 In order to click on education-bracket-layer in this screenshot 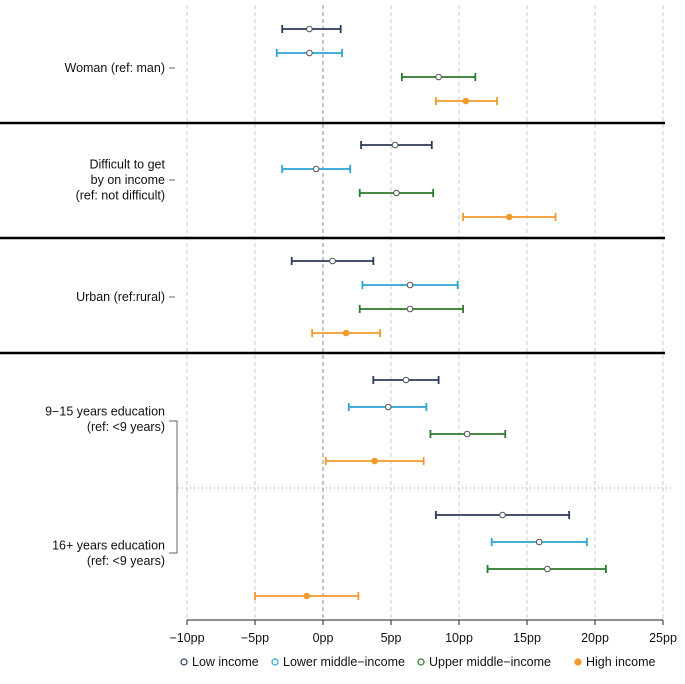, I will do `click(173, 487)`.